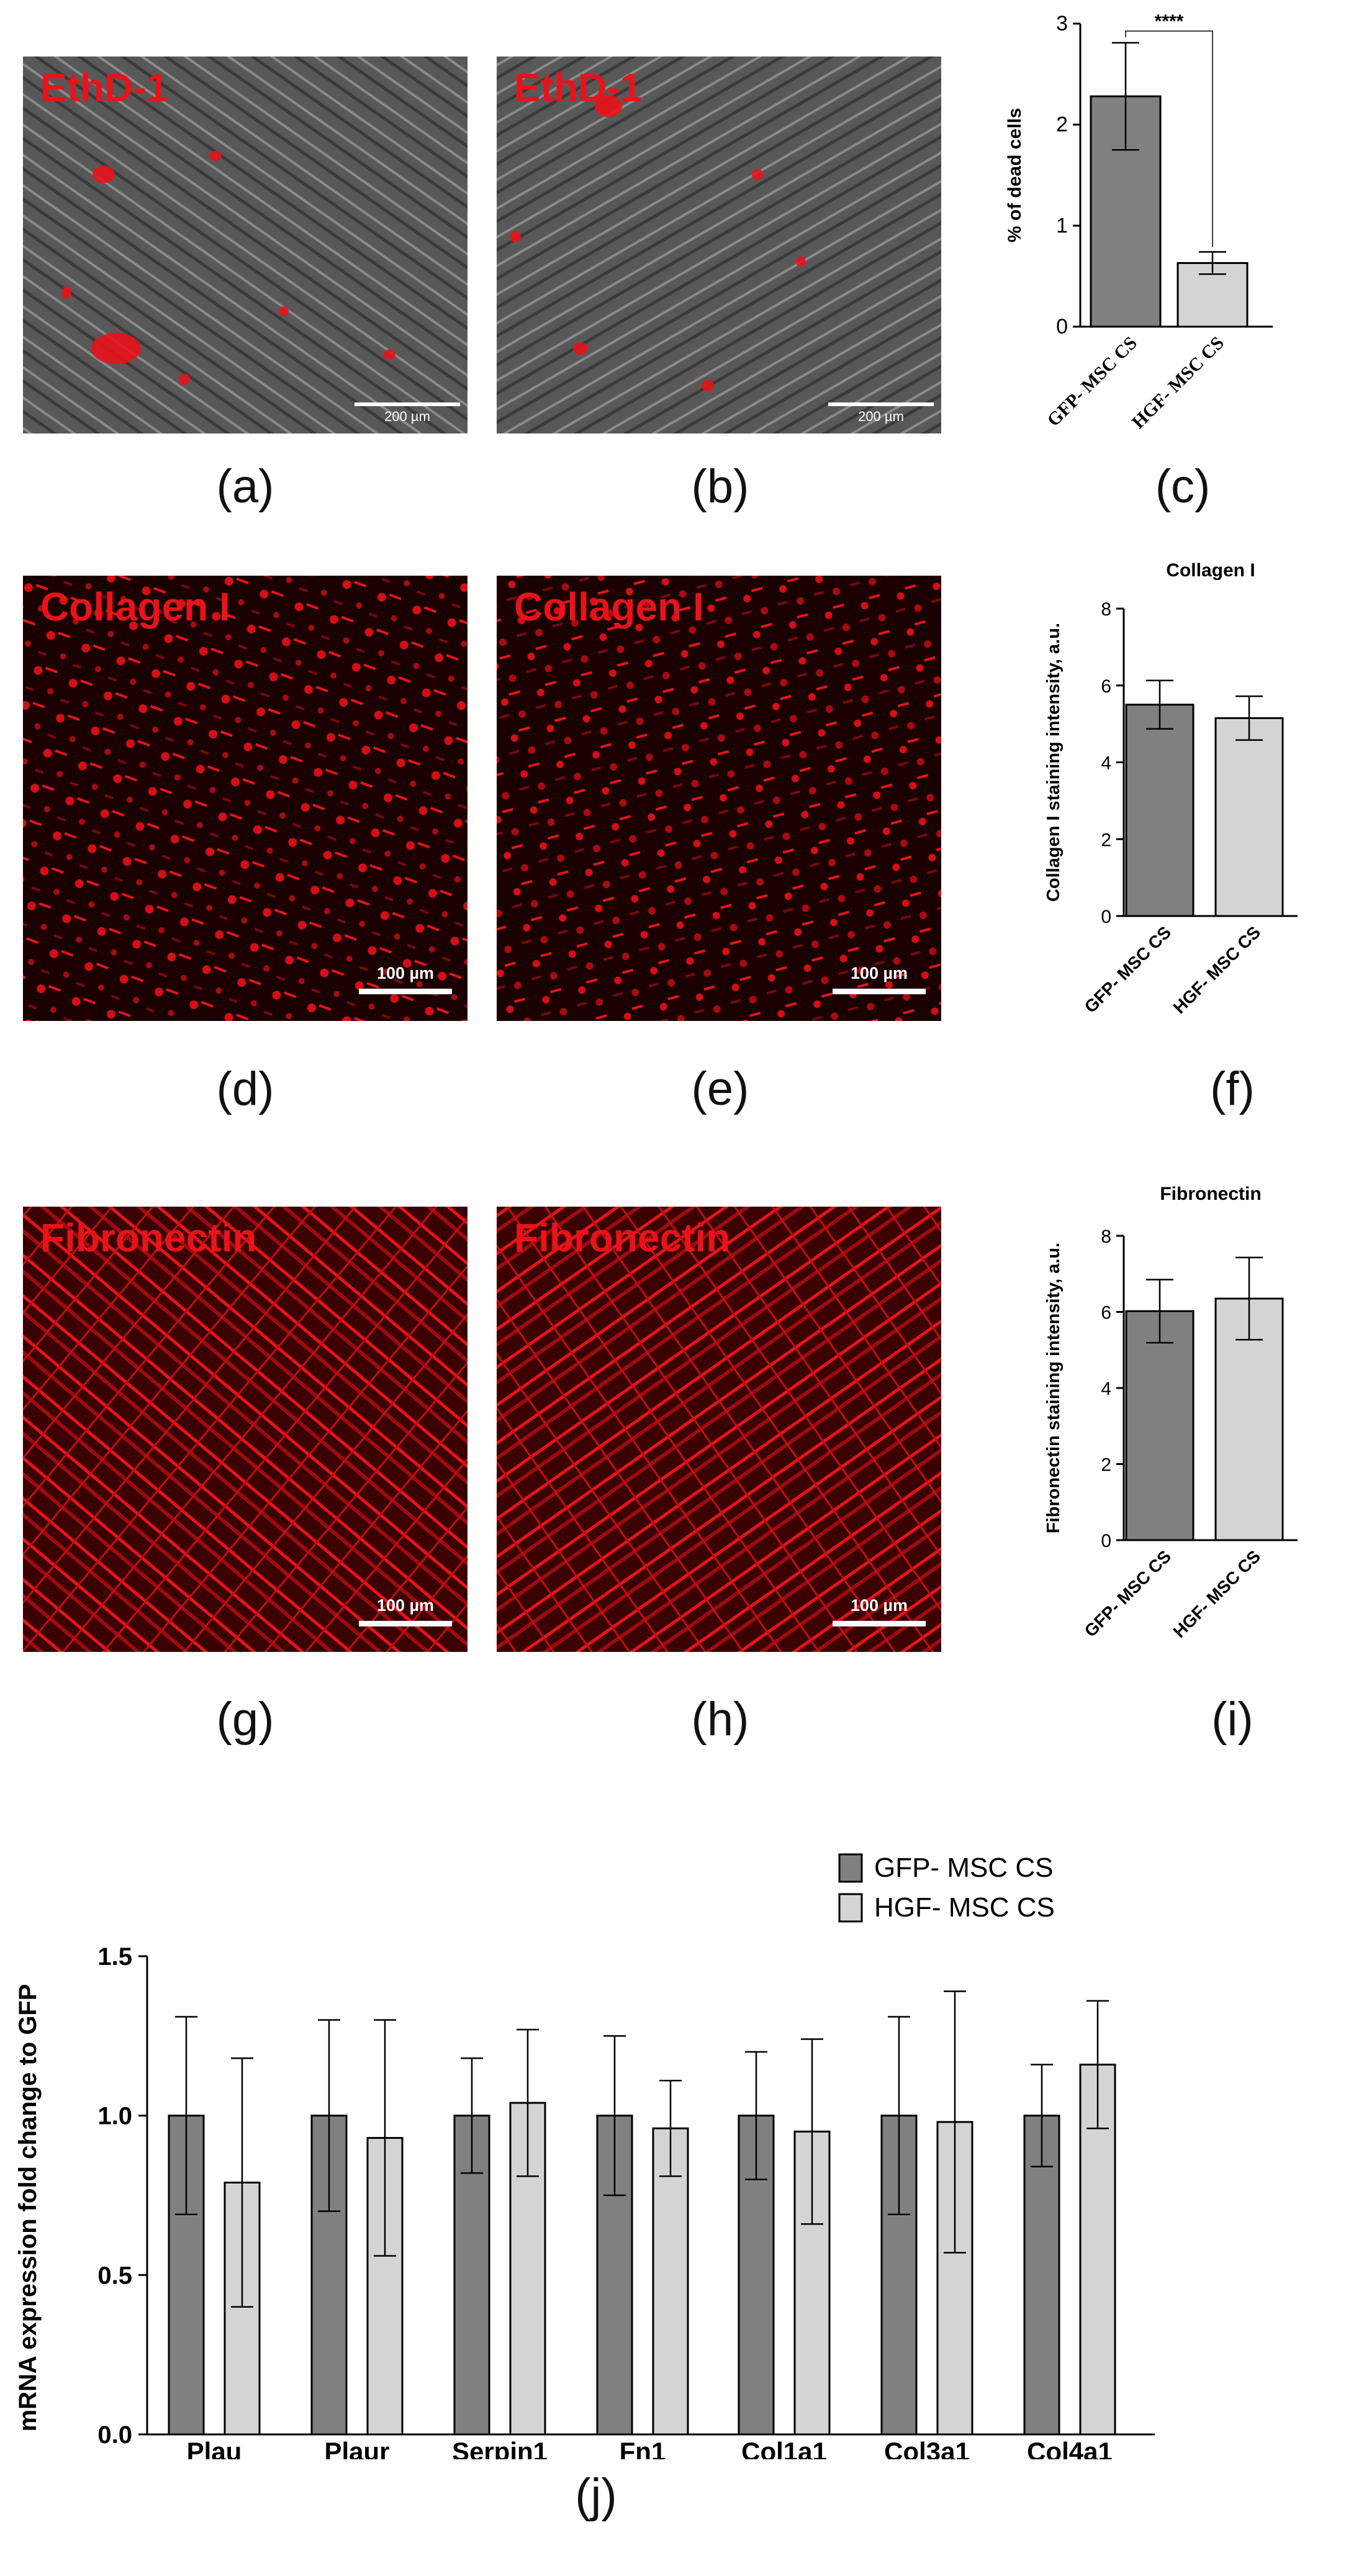 The height and width of the screenshot is (2576, 1346). I want to click on micrograph-d-label: Collagen I, so click(135, 606).